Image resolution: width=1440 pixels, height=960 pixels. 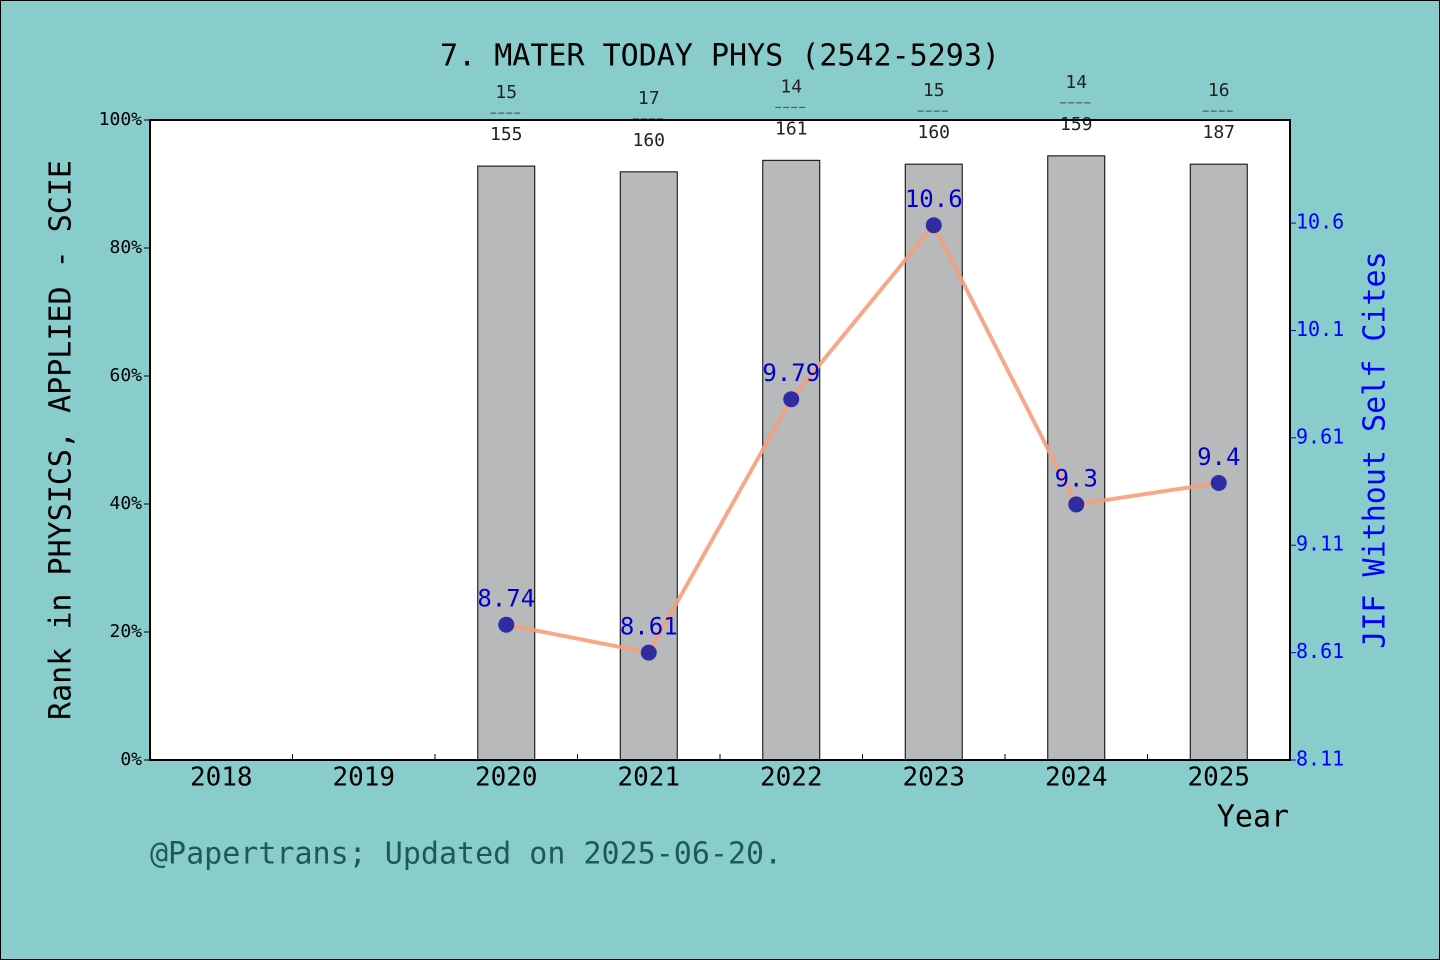 I want to click on y2-tick-label: 8.11, so click(x=1320, y=759).